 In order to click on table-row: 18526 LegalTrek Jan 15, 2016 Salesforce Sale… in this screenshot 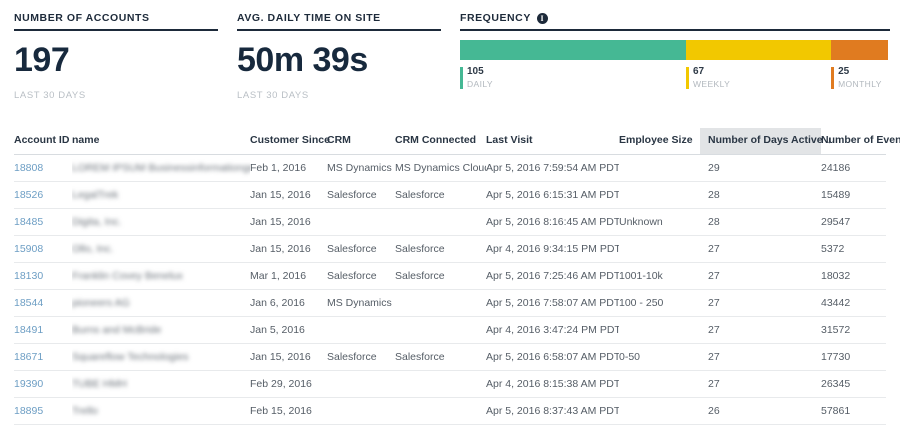, I will do `click(450, 195)`.